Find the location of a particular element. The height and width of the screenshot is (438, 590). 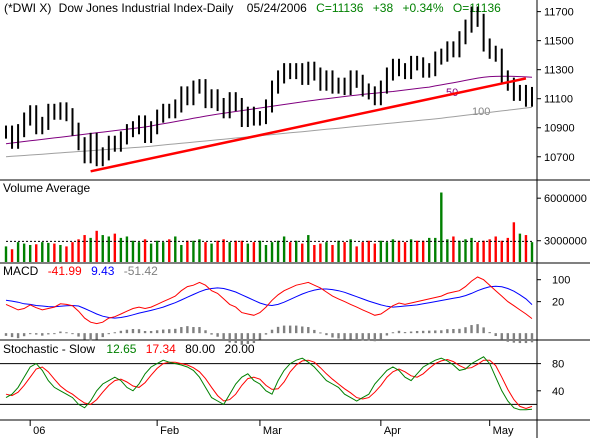

macd-value: -41.99 is located at coordinates (65, 271).